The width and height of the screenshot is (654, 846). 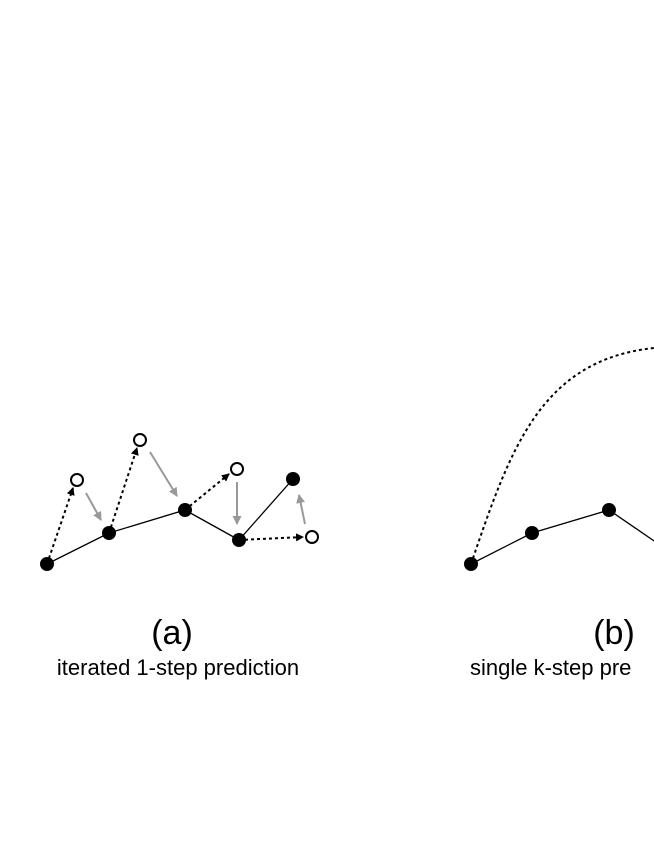 I want to click on k-step-prediction, so click(x=562, y=456).